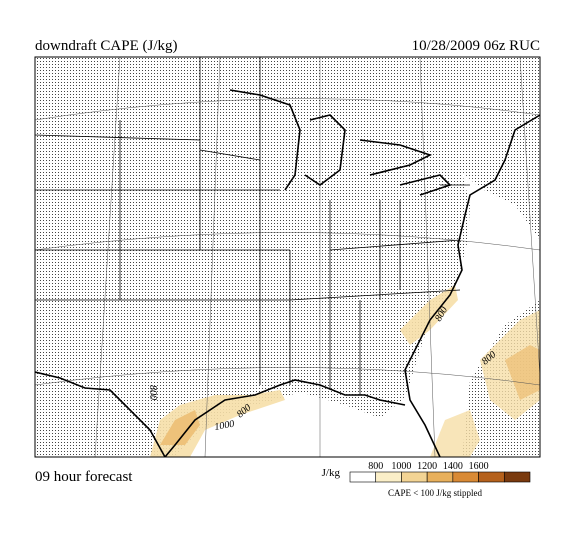  What do you see at coordinates (479, 466) in the screenshot?
I see `legend-tick-label: 1600` at bounding box center [479, 466].